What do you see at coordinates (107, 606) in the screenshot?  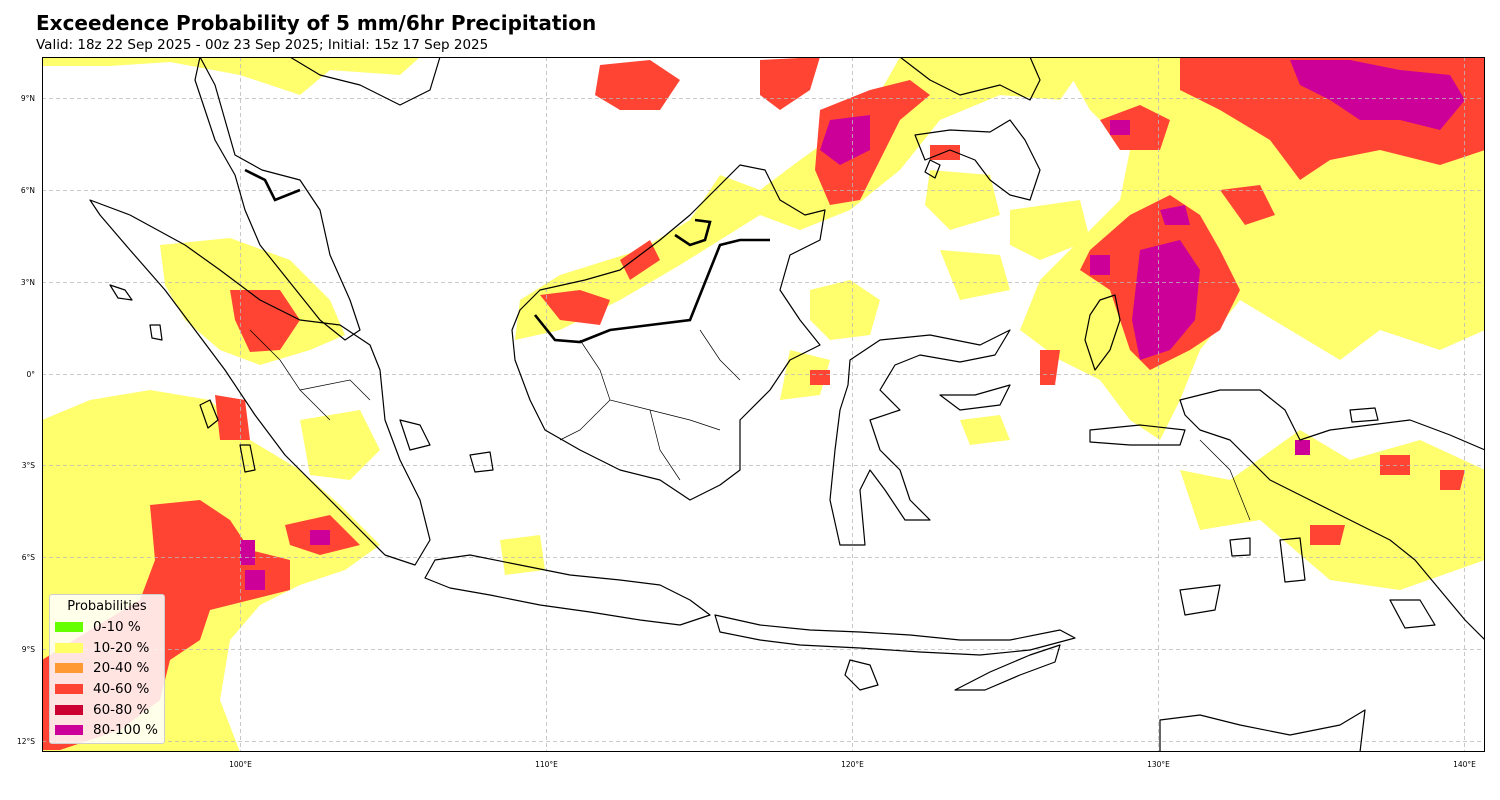 I see `legend-title: Probabilities` at bounding box center [107, 606].